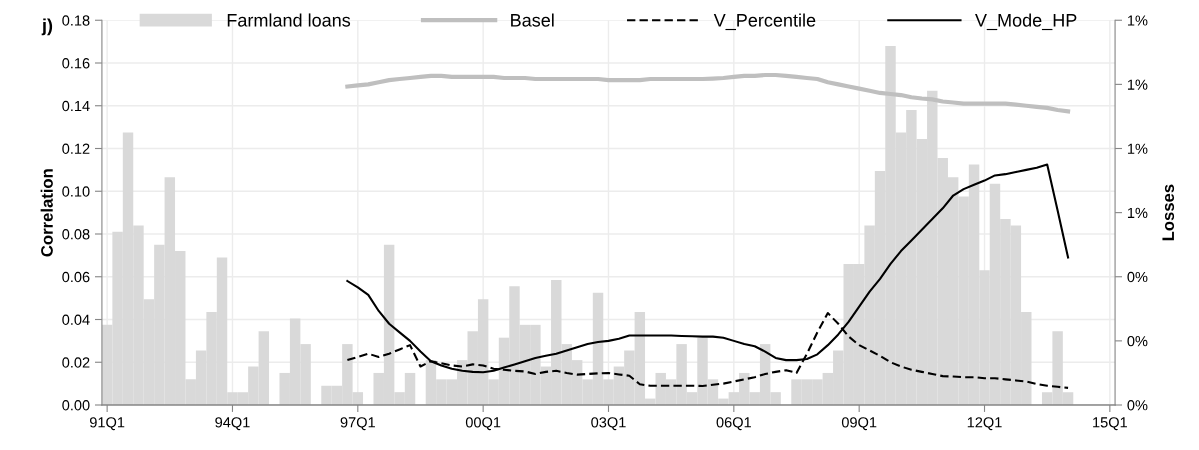 The image size is (1199, 450). What do you see at coordinates (483, 424) in the screenshot?
I see `x-tick-label: 00Q1` at bounding box center [483, 424].